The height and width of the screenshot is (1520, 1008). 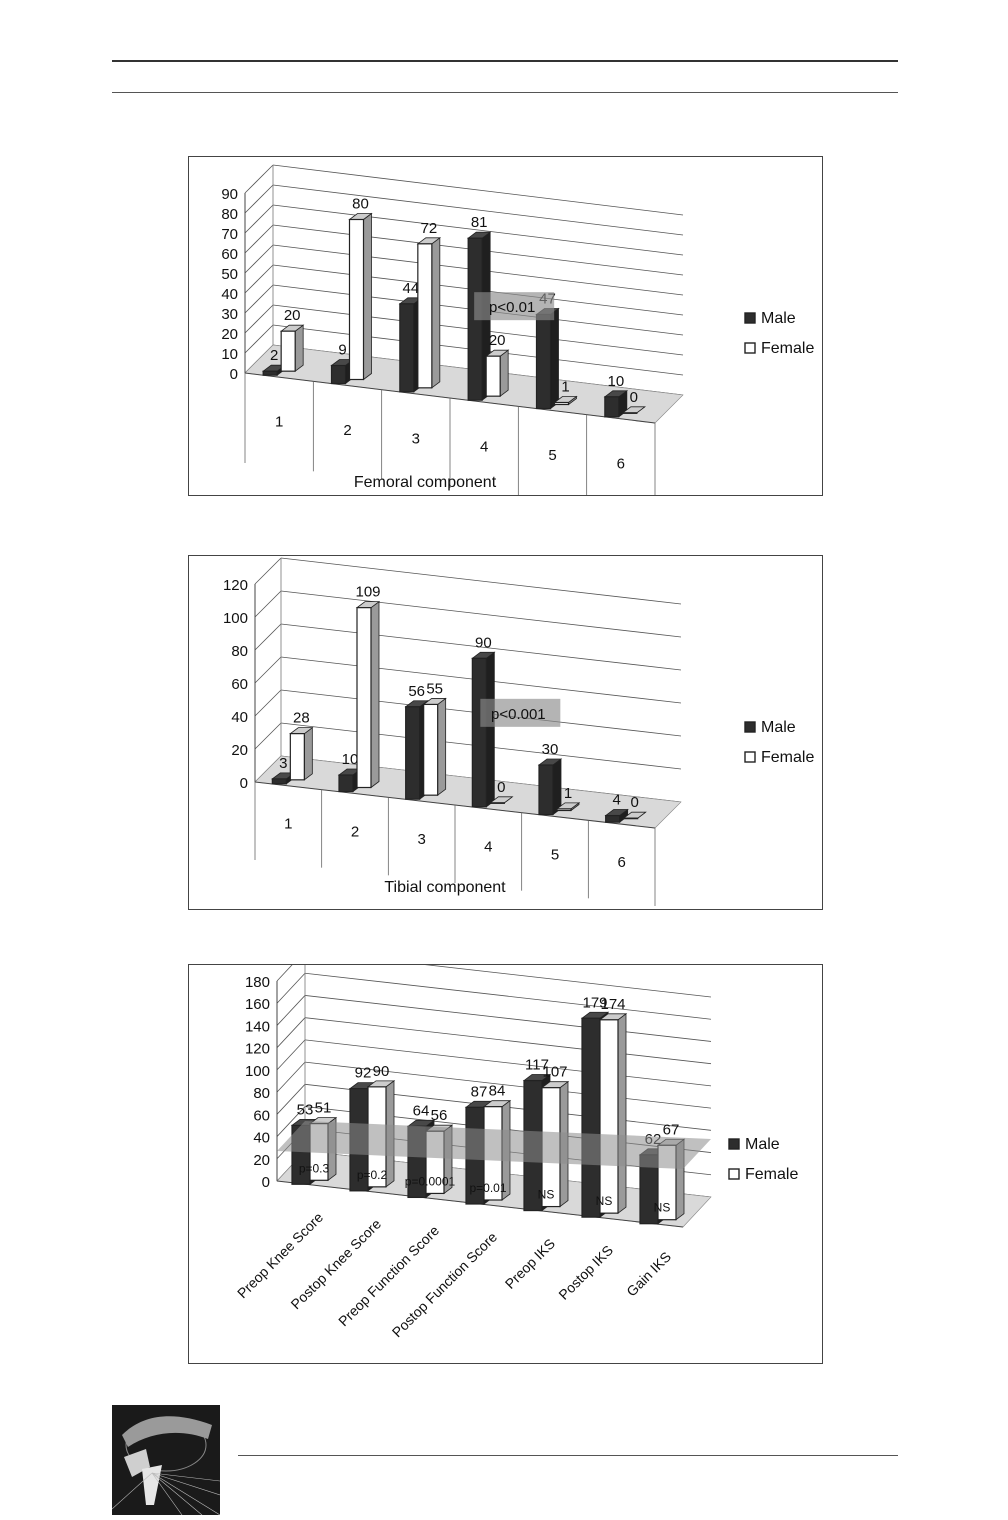 I want to click on p-value-band, so click(x=494, y=1145).